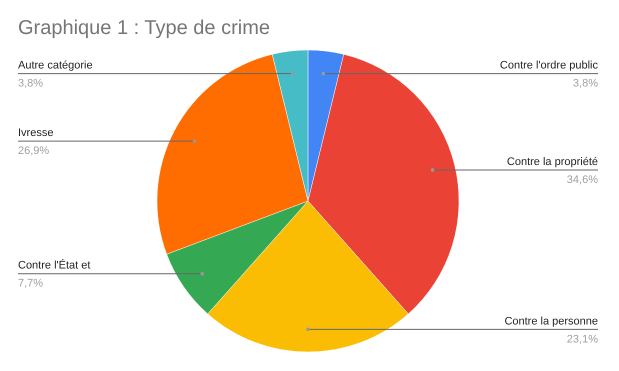 This screenshot has height=371, width=619. What do you see at coordinates (582, 180) in the screenshot?
I see `data-label: 34,6%` at bounding box center [582, 180].